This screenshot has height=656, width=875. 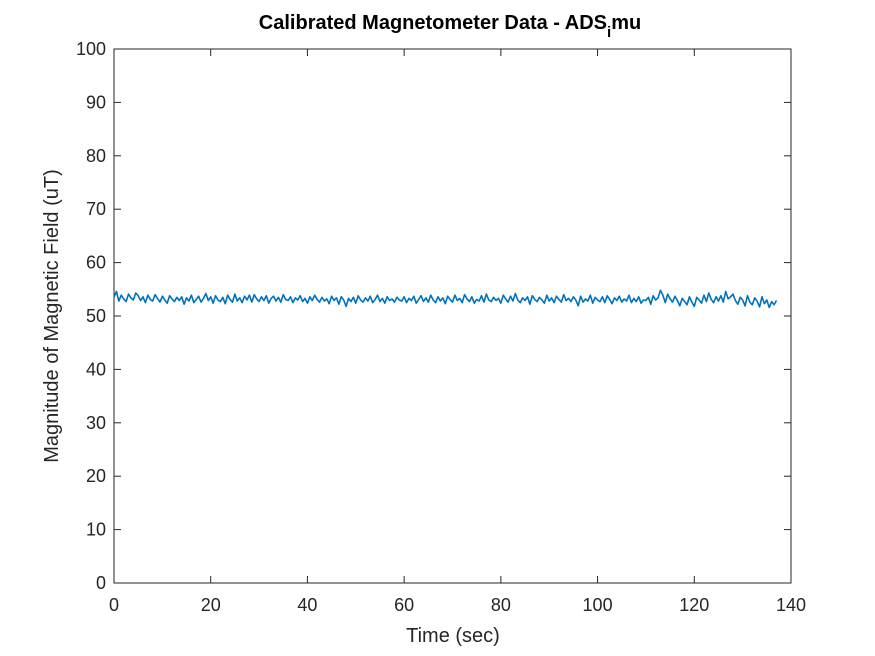 I want to click on x-tick-label: 60, so click(x=404, y=605).